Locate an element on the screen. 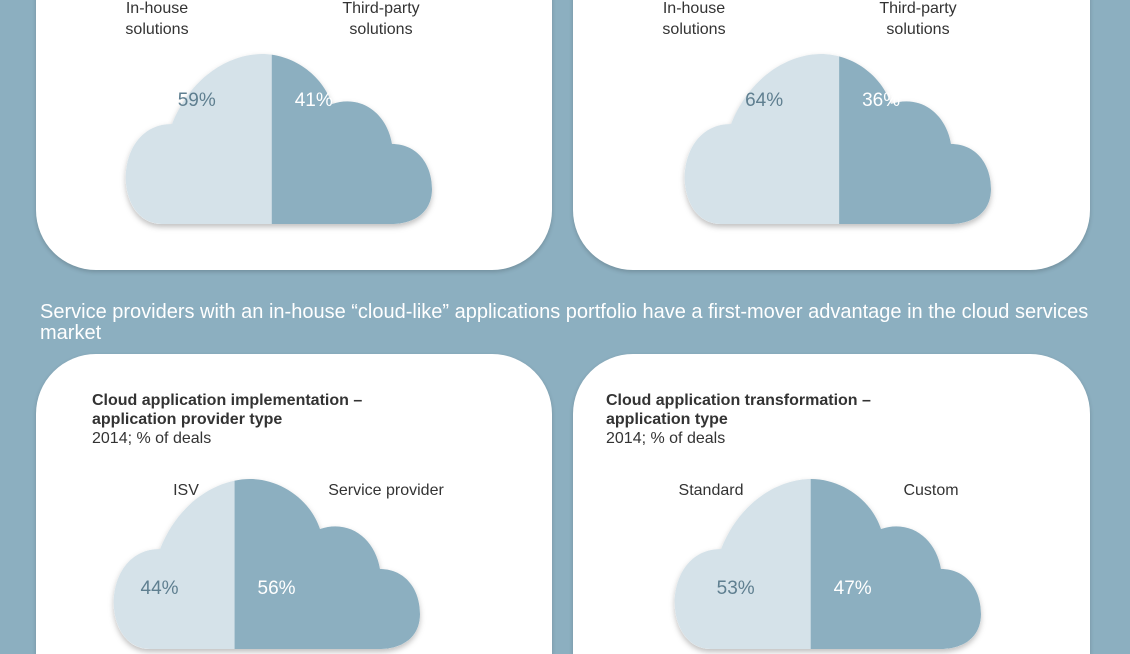 This screenshot has height=654, width=1130. value-label-left: 53% is located at coordinates (736, 588).